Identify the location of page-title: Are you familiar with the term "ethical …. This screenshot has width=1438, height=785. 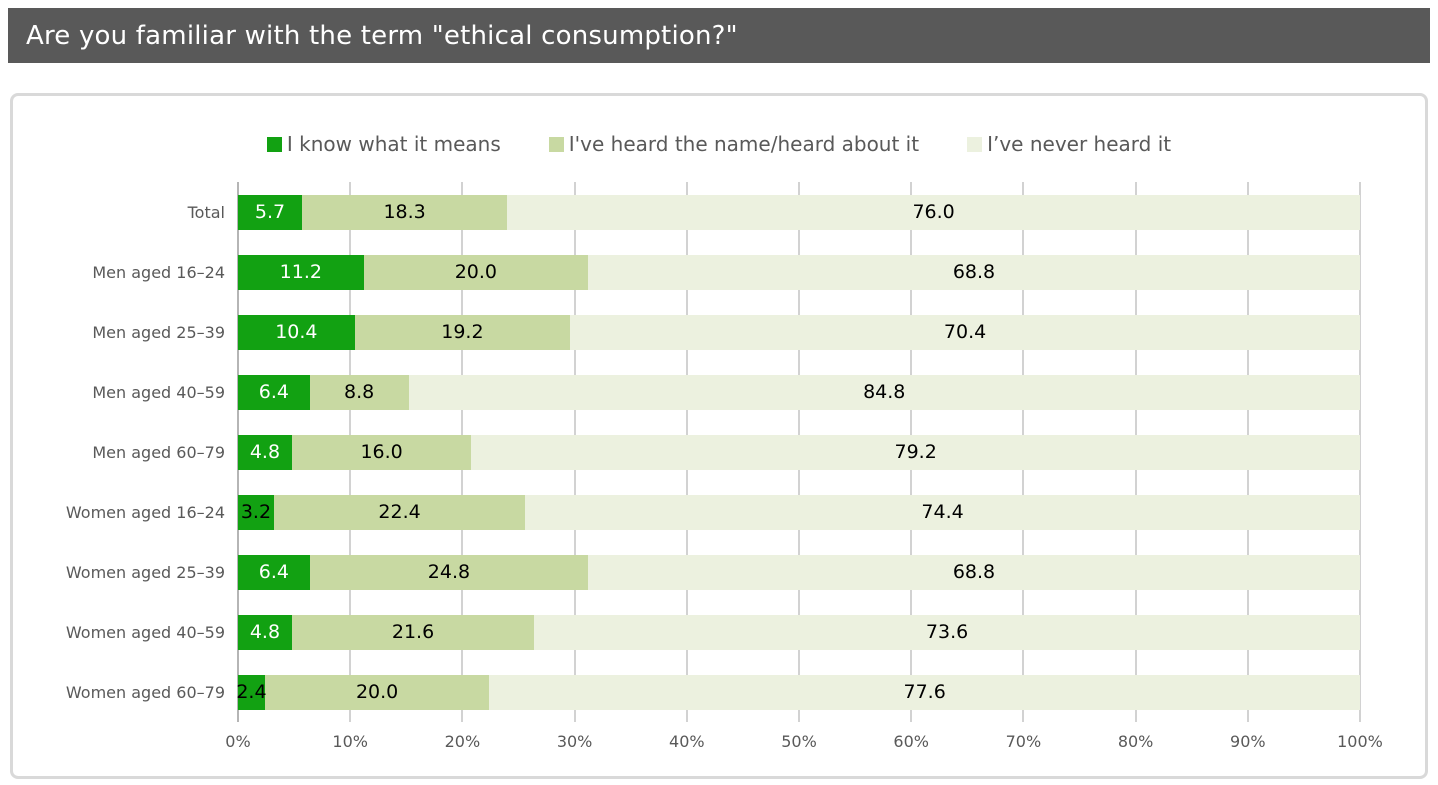
(382, 35).